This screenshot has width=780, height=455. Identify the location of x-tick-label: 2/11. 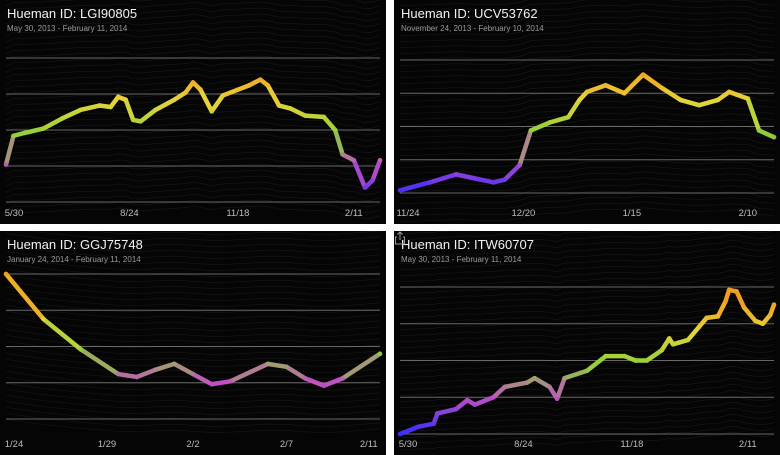
(353, 213).